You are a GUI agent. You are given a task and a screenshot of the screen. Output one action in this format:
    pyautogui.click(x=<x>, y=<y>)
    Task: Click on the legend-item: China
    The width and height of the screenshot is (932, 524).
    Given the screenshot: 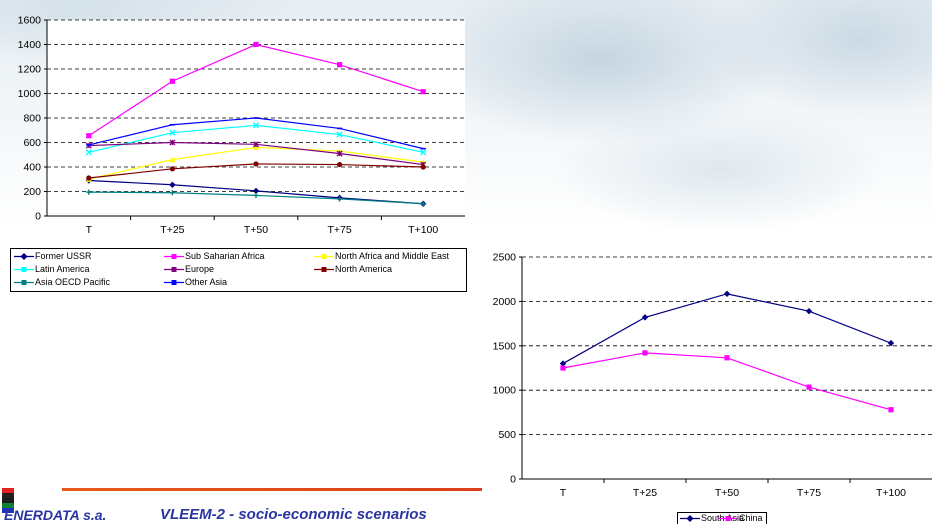 What is the action you would take?
    pyautogui.click(x=740, y=518)
    